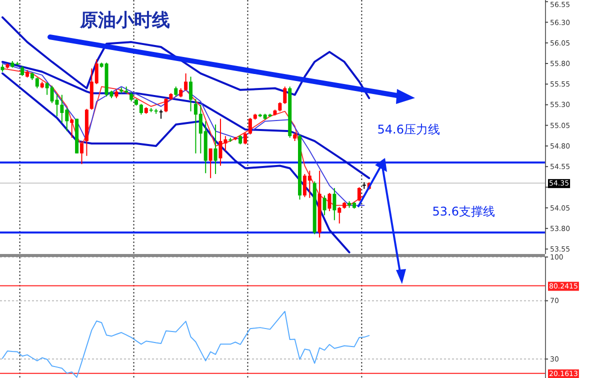 The width and height of the screenshot is (600, 378). What do you see at coordinates (124, 20) in the screenshot?
I see `text: 原油小时线` at bounding box center [124, 20].